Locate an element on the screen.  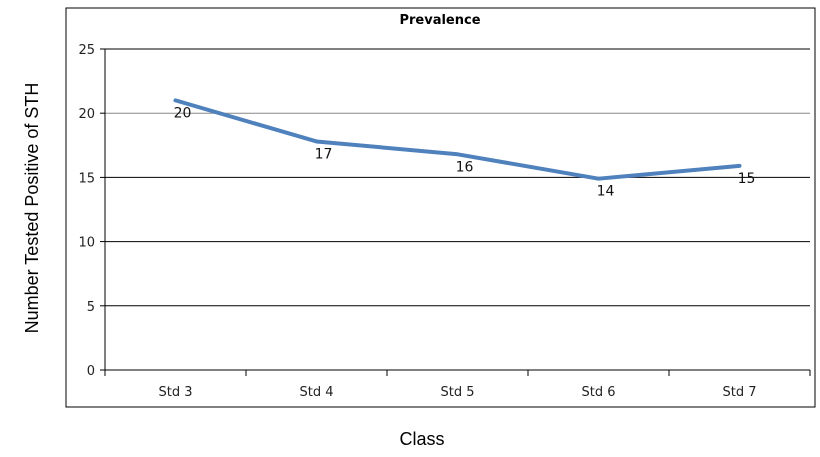
x-tick-label-5: Std 7 is located at coordinates (739, 392).